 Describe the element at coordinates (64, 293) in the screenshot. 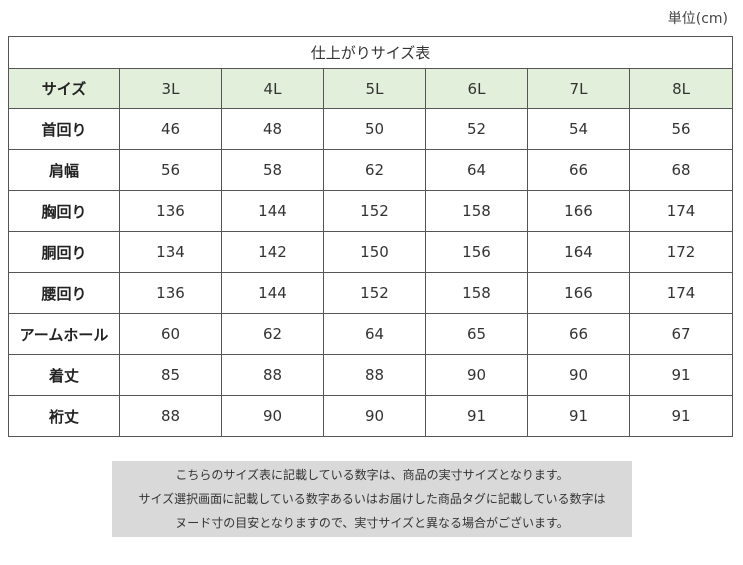

I see `row-label: 腰回り` at that location.